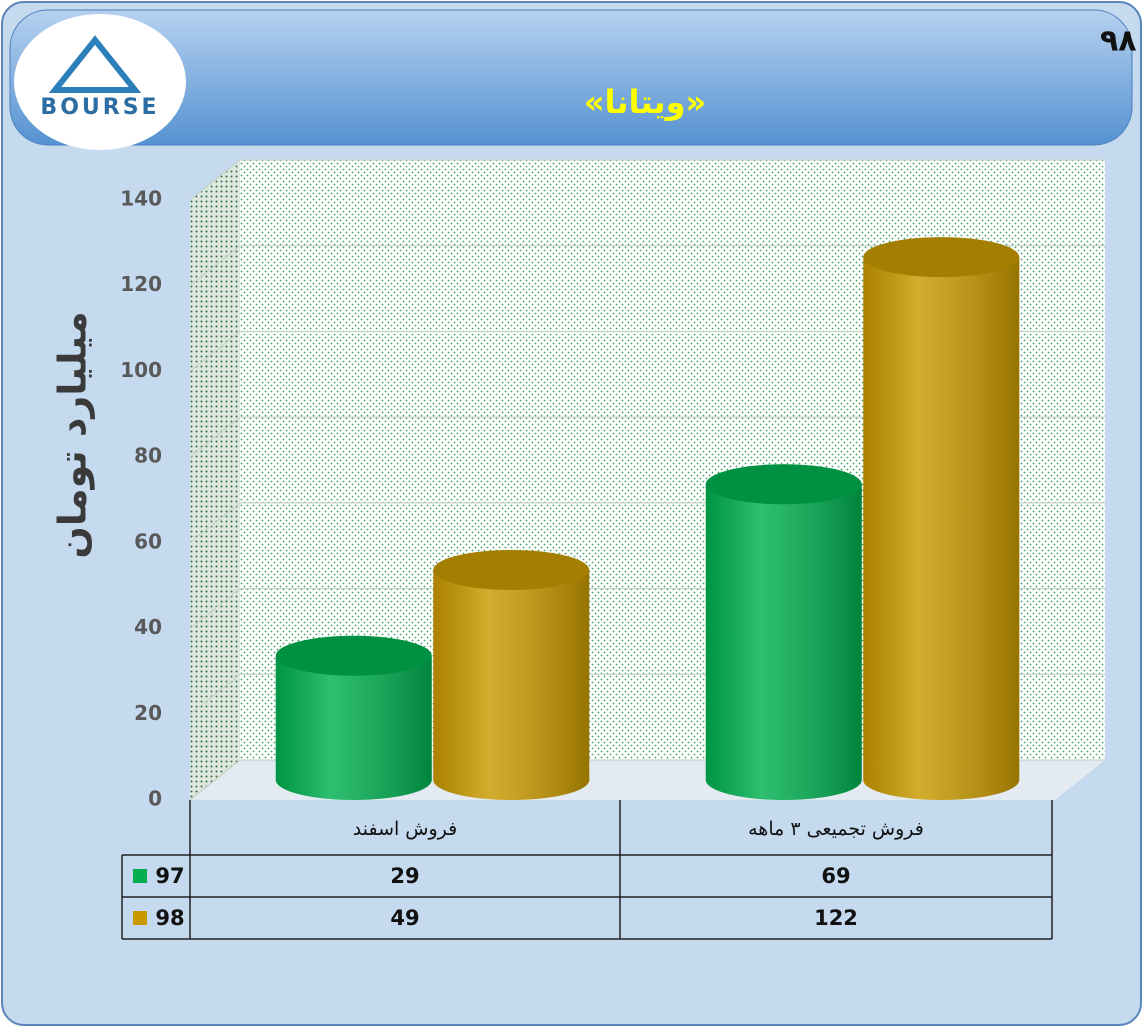 This screenshot has height=1027, width=1143. What do you see at coordinates (404, 918) in the screenshot?
I see `table-value: 49` at bounding box center [404, 918].